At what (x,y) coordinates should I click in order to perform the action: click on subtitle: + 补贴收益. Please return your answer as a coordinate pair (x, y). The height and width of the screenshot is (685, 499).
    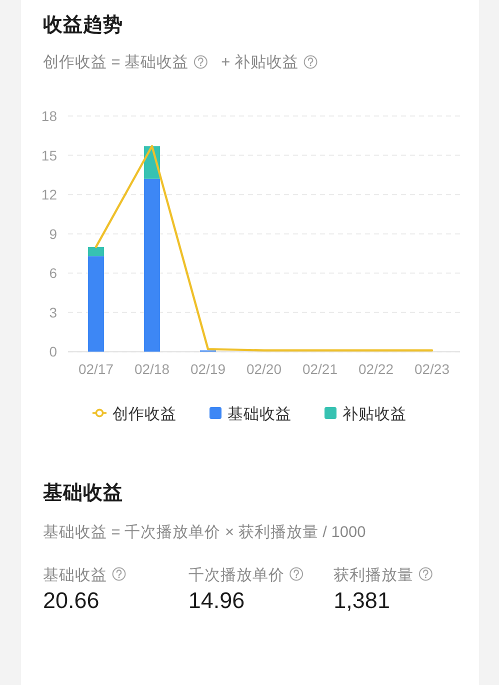
    Looking at the image, I should click on (260, 62).